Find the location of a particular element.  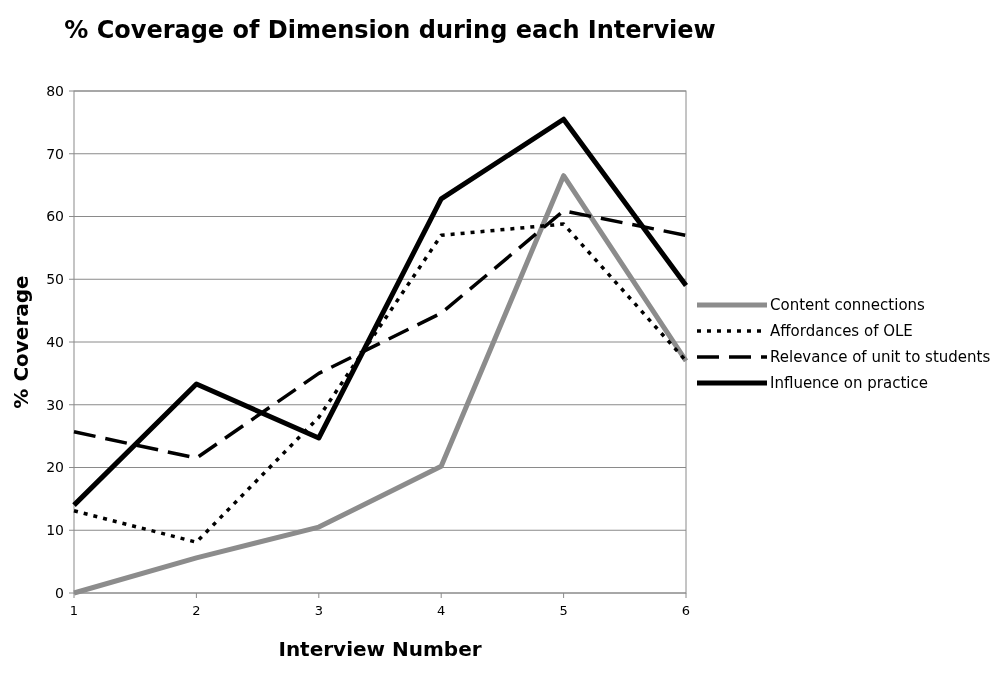

x-tick-label: 3 is located at coordinates (318, 610).